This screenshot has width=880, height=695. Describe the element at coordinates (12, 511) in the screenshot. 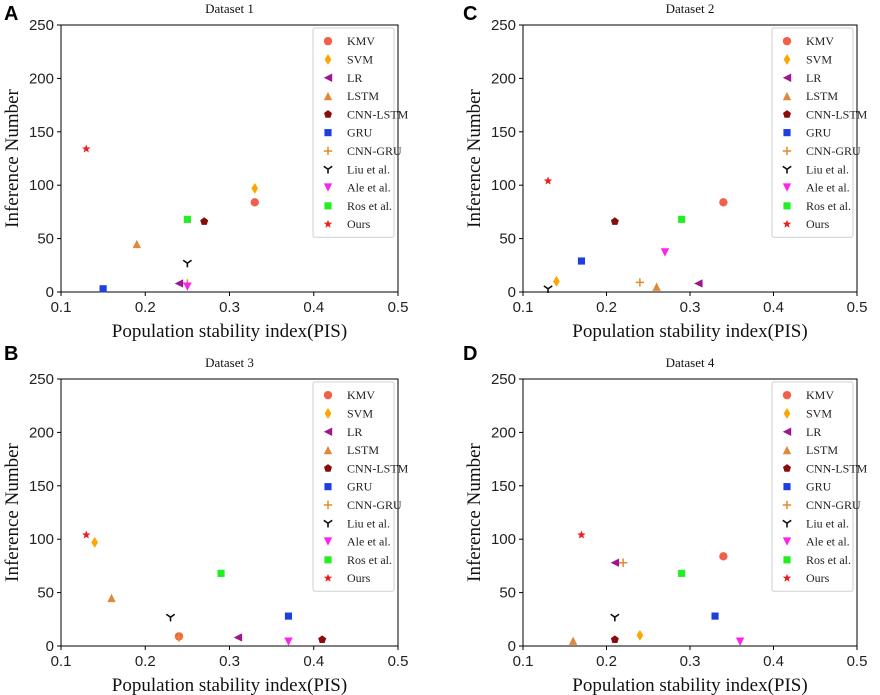

I see `y-axis-label: Inference Number` at that location.